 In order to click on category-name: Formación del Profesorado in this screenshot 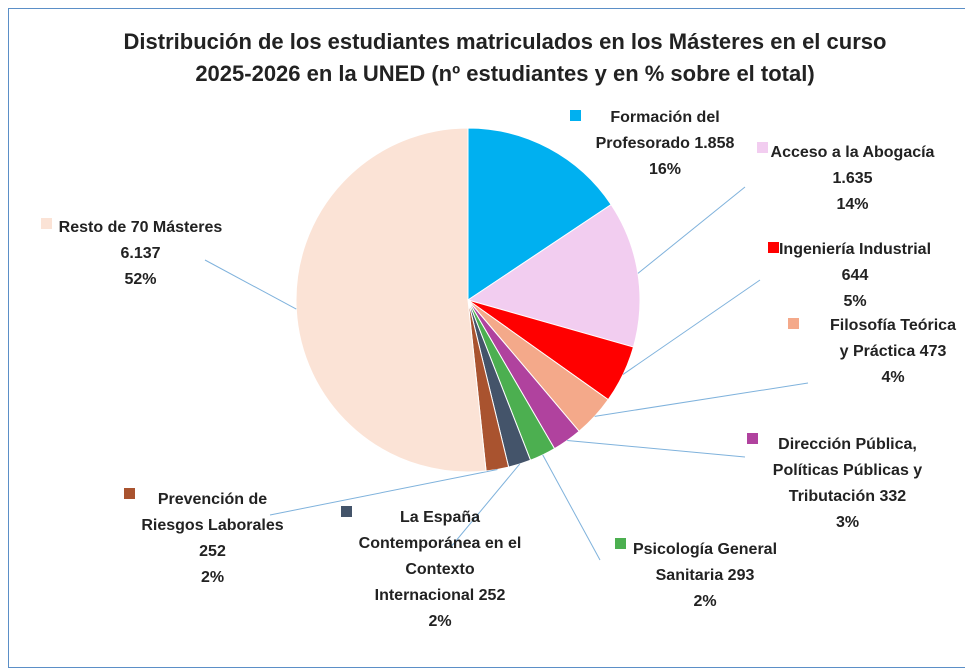, I will do `click(657, 130)`.